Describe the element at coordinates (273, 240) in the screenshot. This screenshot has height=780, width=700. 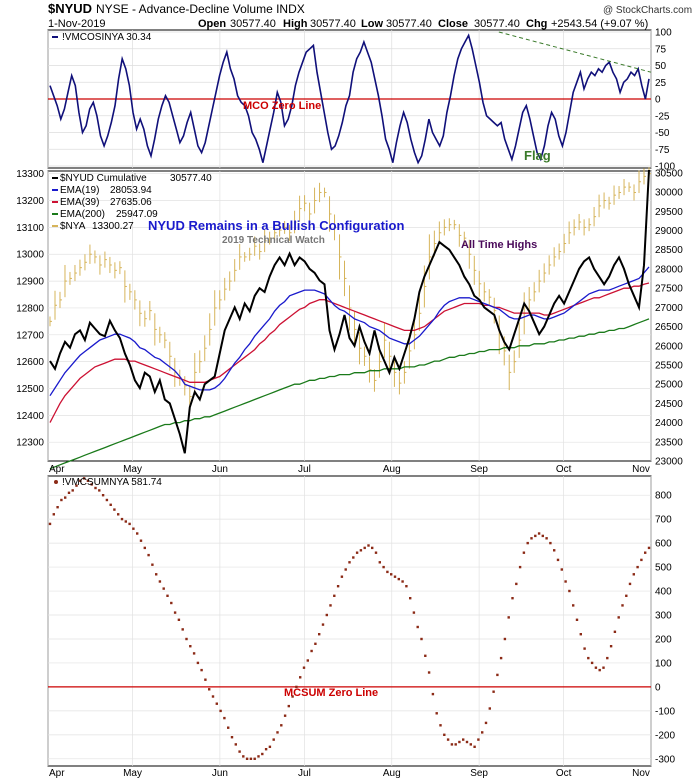
I see `chart-subtitle: 2019 Technical Watch` at that location.